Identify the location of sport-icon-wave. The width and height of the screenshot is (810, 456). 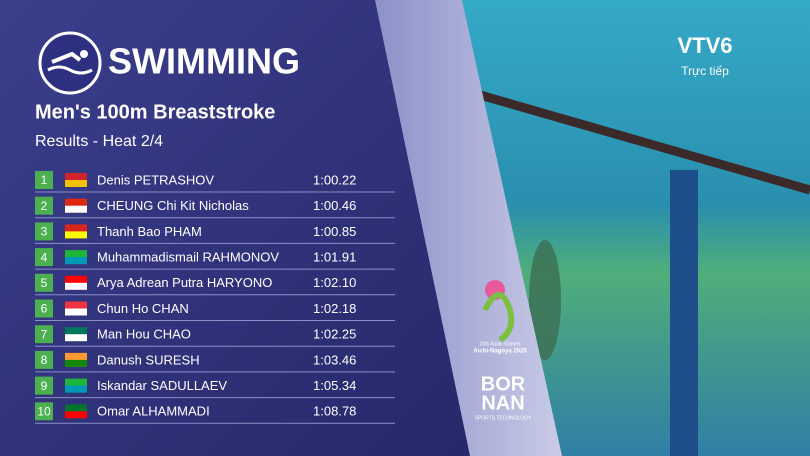
(70, 70).